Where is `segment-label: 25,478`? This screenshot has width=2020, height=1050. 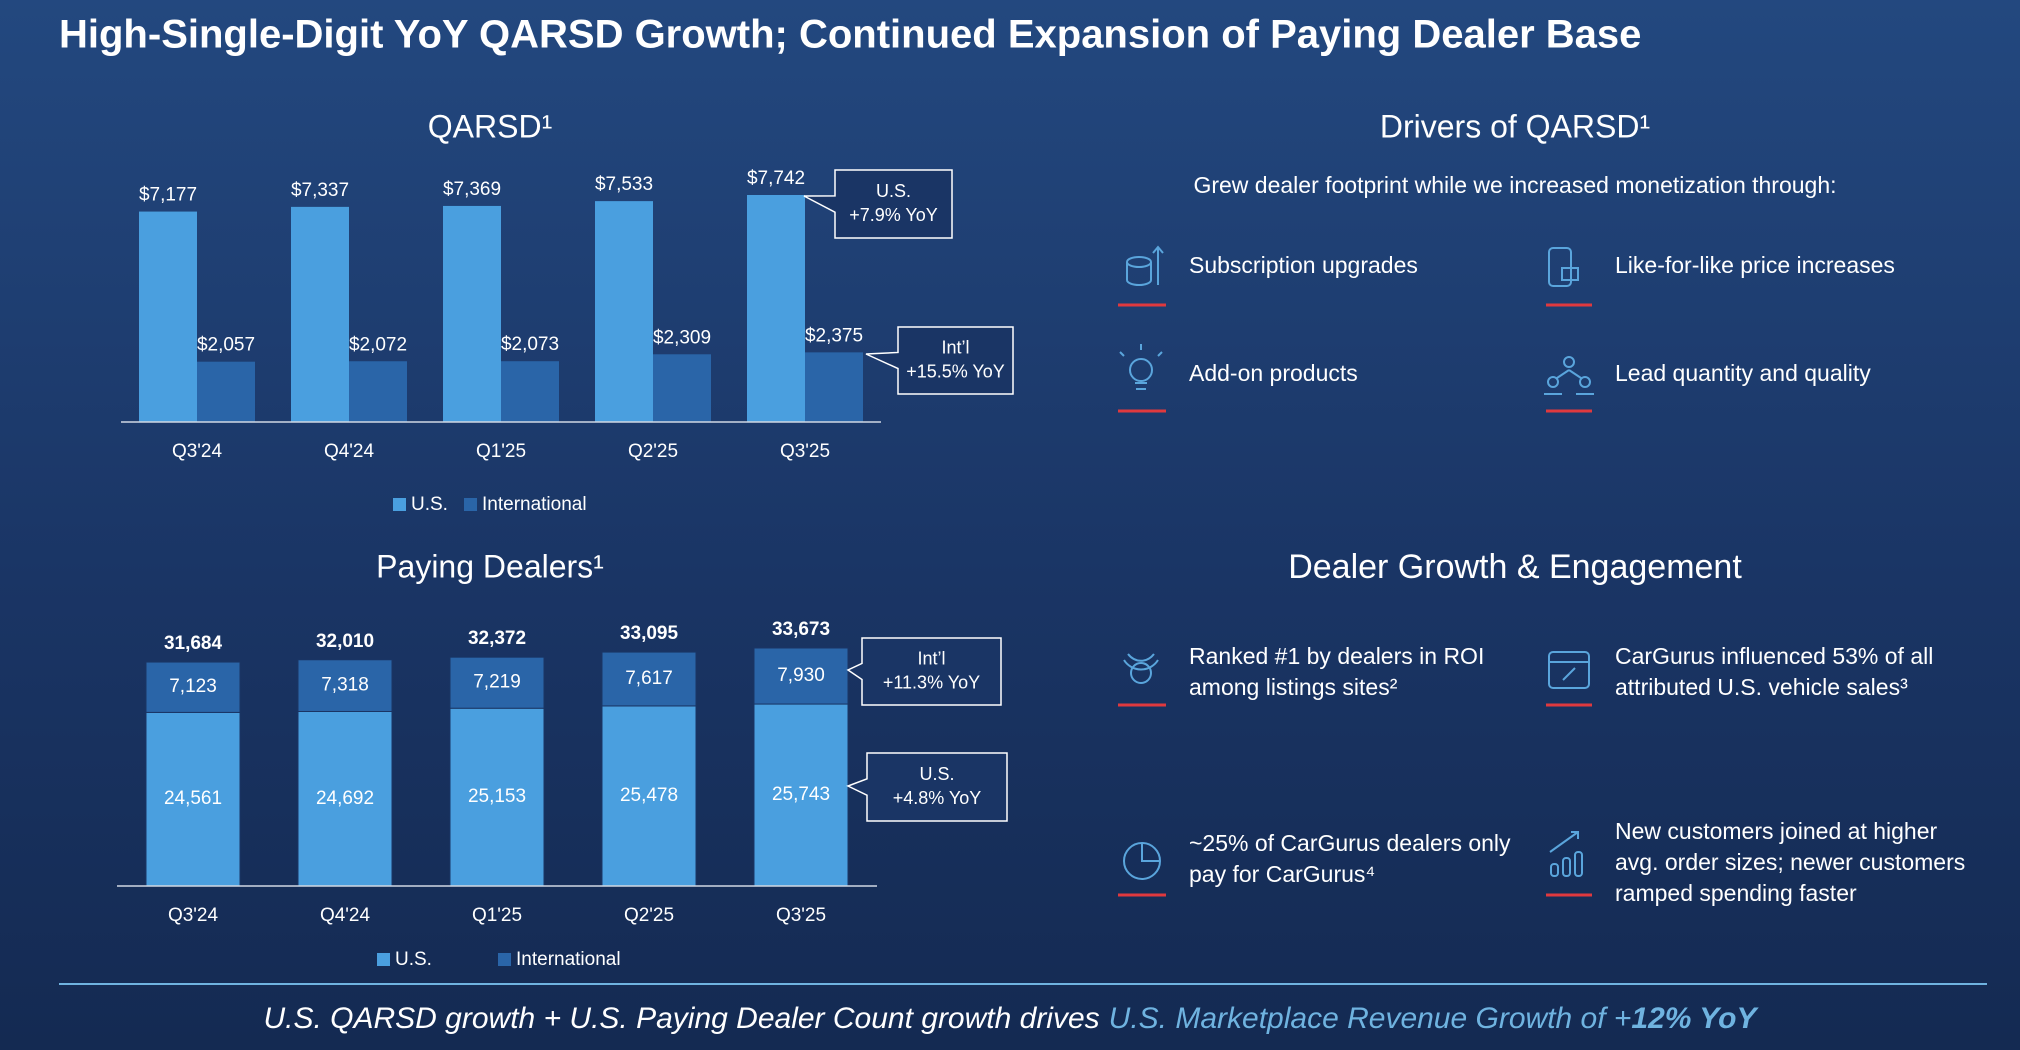 segment-label: 25,478 is located at coordinates (649, 795).